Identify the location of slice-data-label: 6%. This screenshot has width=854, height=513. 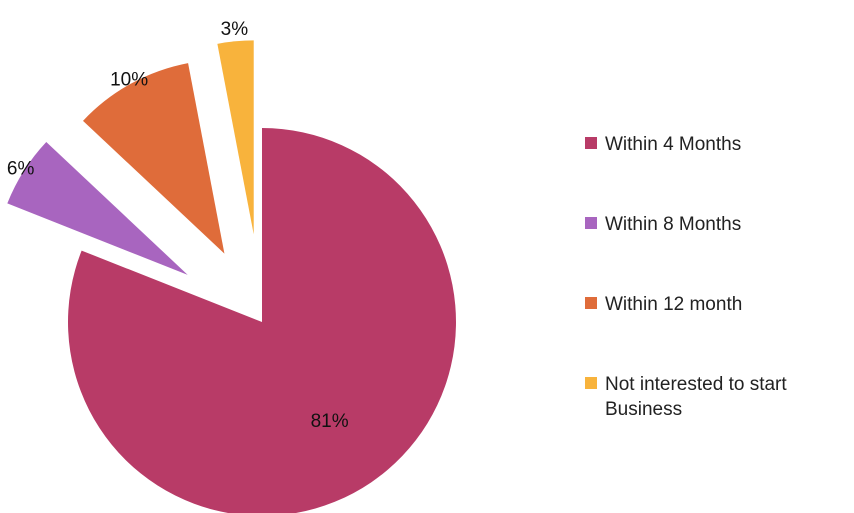
(21, 168).